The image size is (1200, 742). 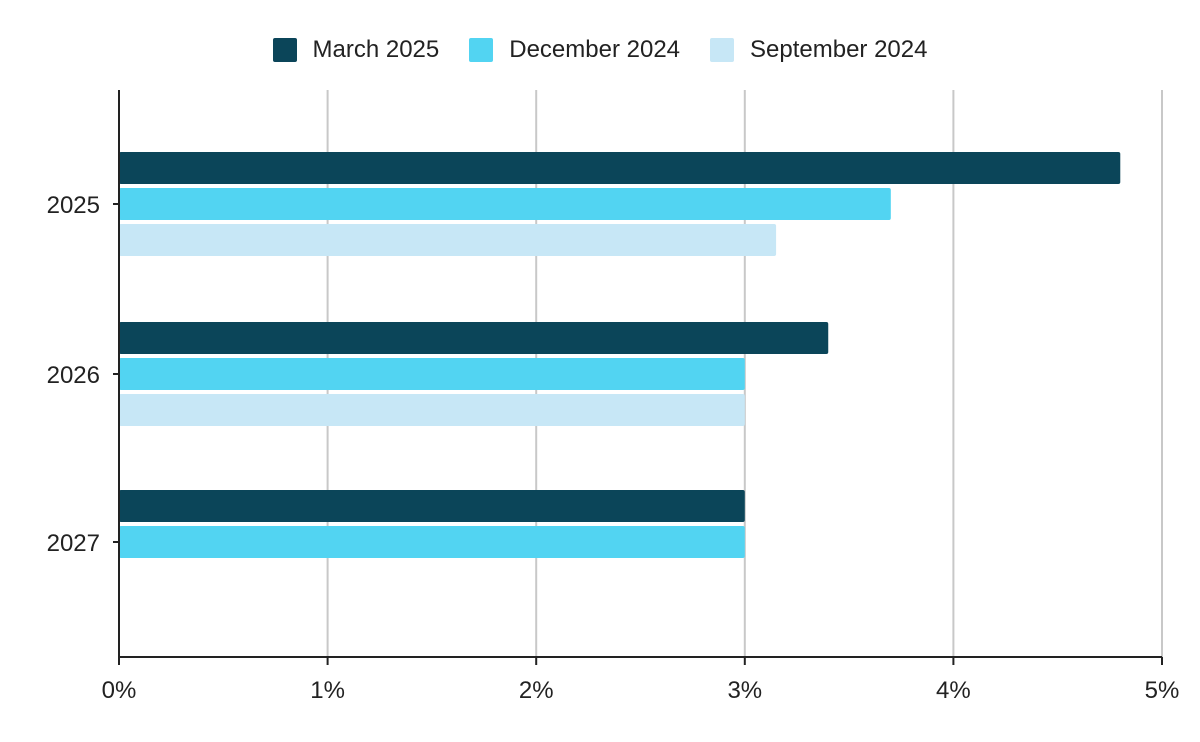 I want to click on x-tick-label: 5%, so click(x=1162, y=690).